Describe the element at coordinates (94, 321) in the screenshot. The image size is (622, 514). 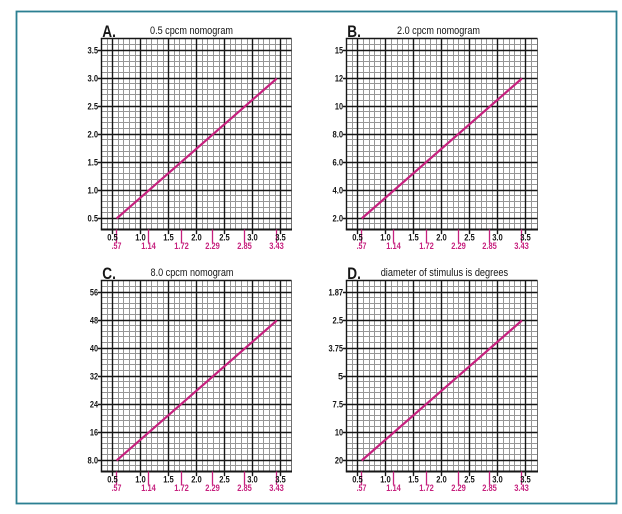
I see `svg-text: 48` at that location.